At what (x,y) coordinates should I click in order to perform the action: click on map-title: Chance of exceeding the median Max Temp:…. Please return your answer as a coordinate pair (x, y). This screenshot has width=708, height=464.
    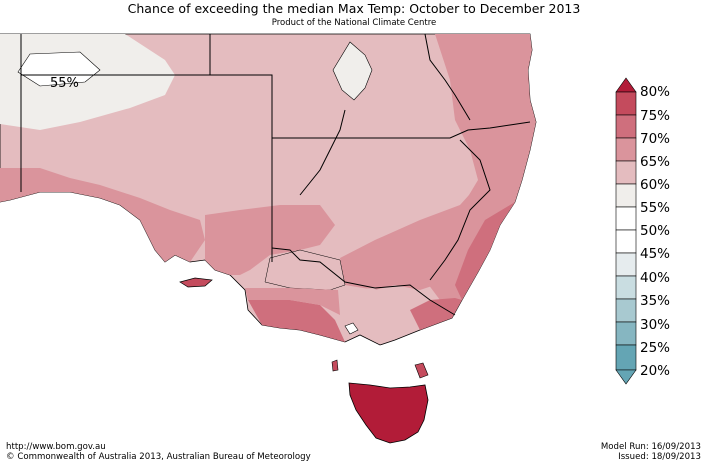
    Looking at the image, I should click on (354, 8).